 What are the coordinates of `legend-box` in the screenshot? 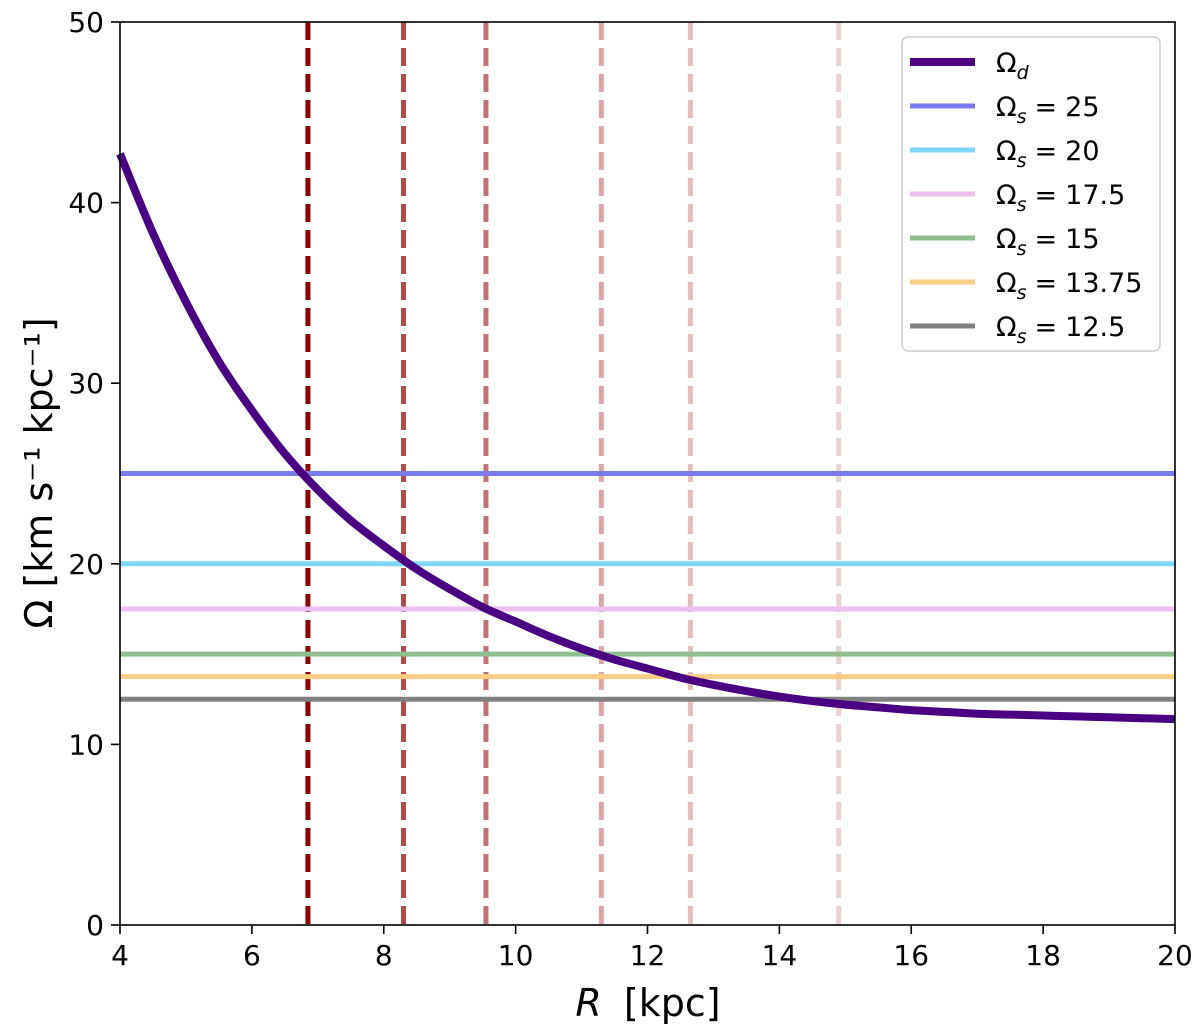 It's located at (1031, 194).